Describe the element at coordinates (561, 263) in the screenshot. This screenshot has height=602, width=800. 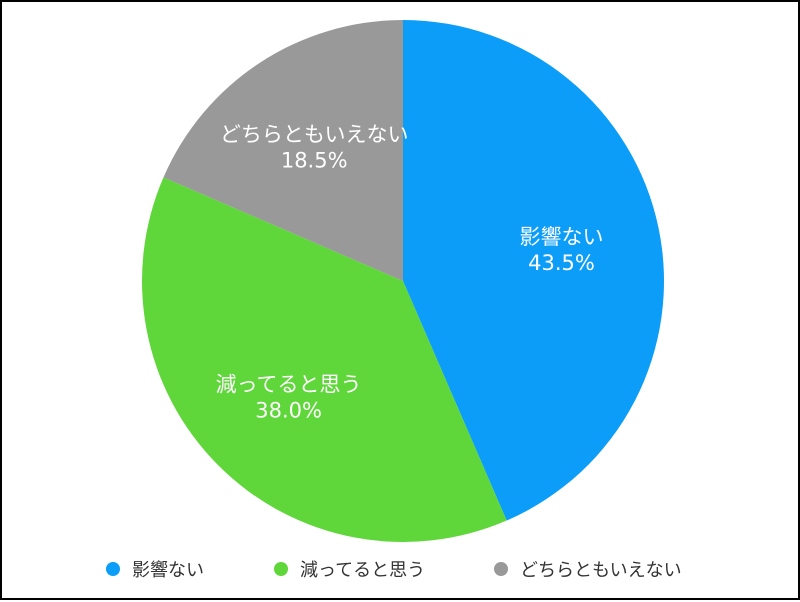
I see `slice-value-0: 43.5%` at that location.